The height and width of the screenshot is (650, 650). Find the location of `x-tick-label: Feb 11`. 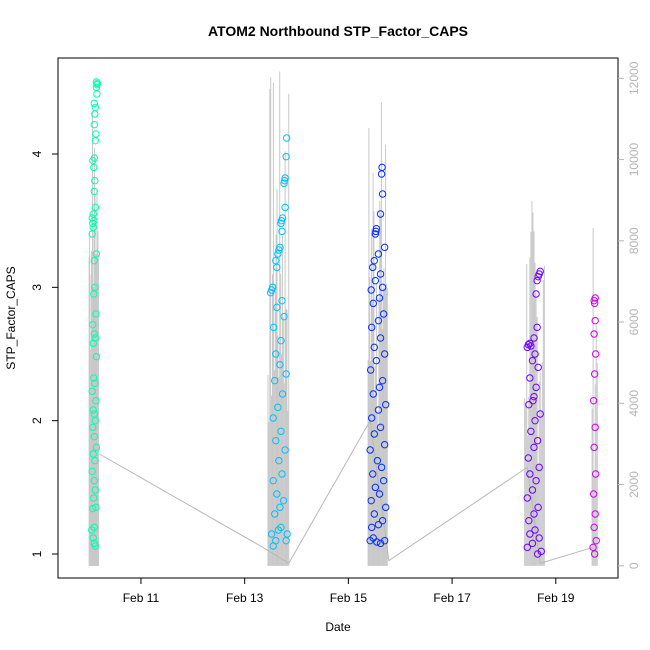

x-tick-label: Feb 11 is located at coordinates (141, 598).